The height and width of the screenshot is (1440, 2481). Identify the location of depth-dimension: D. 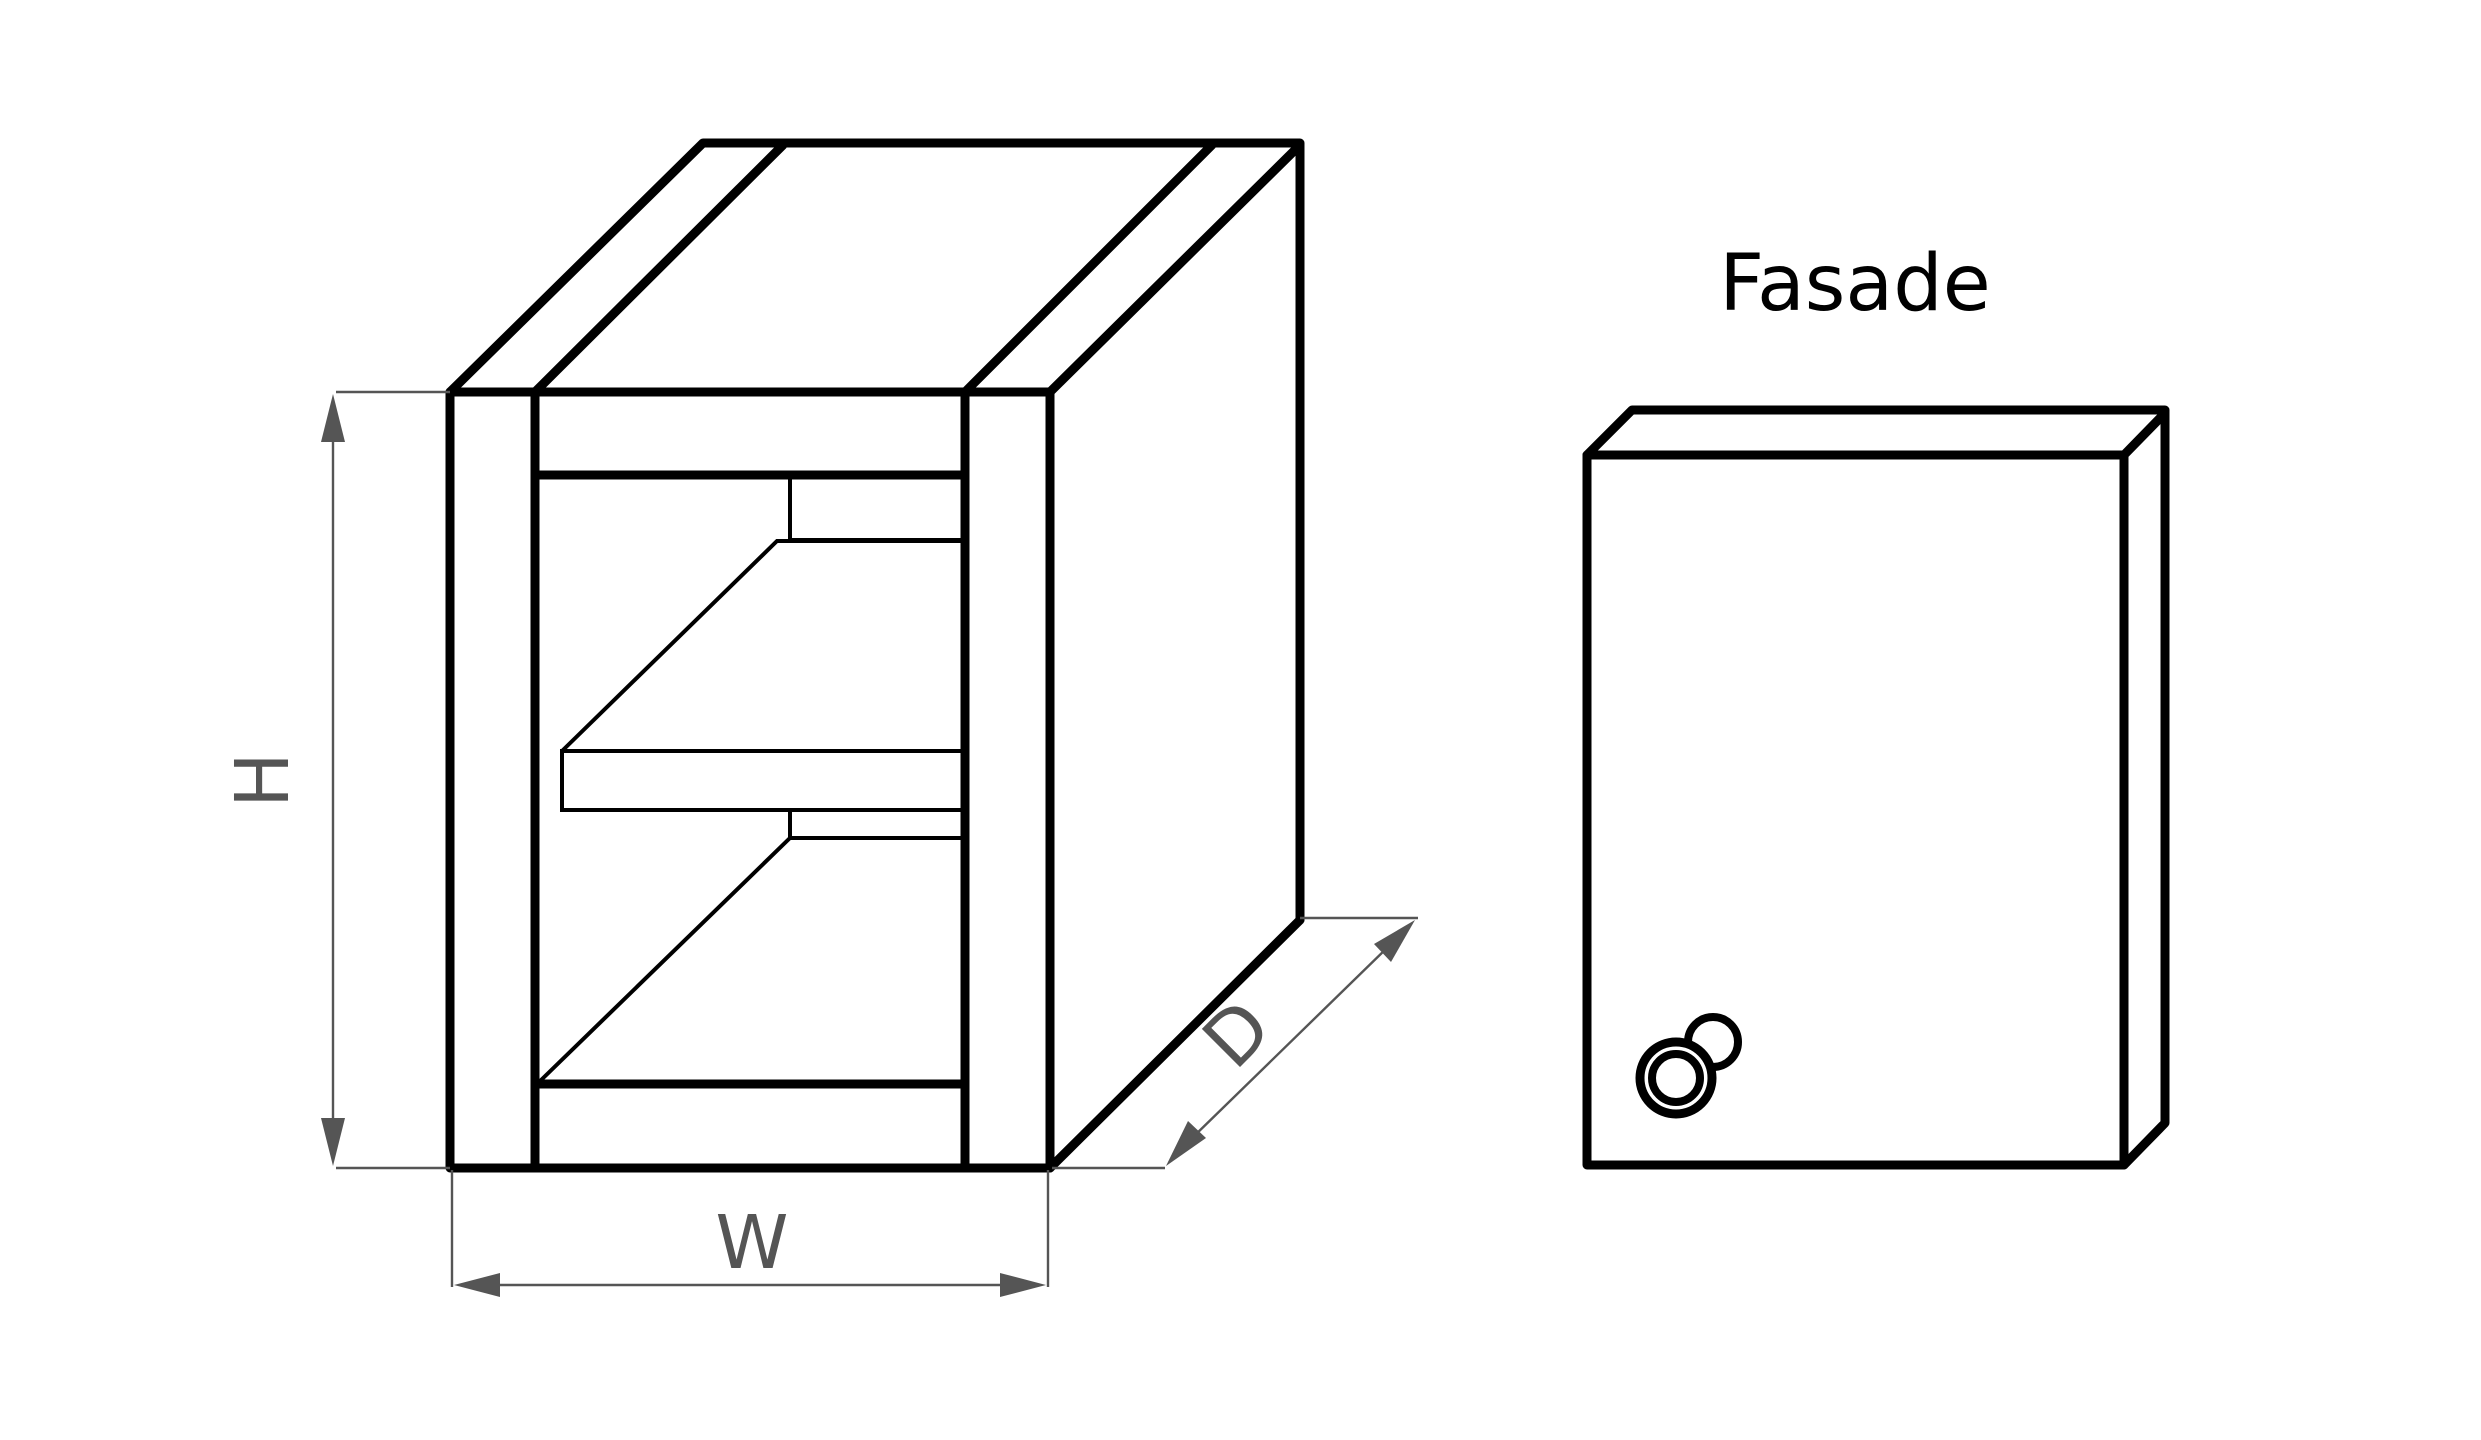
(1235, 1043).